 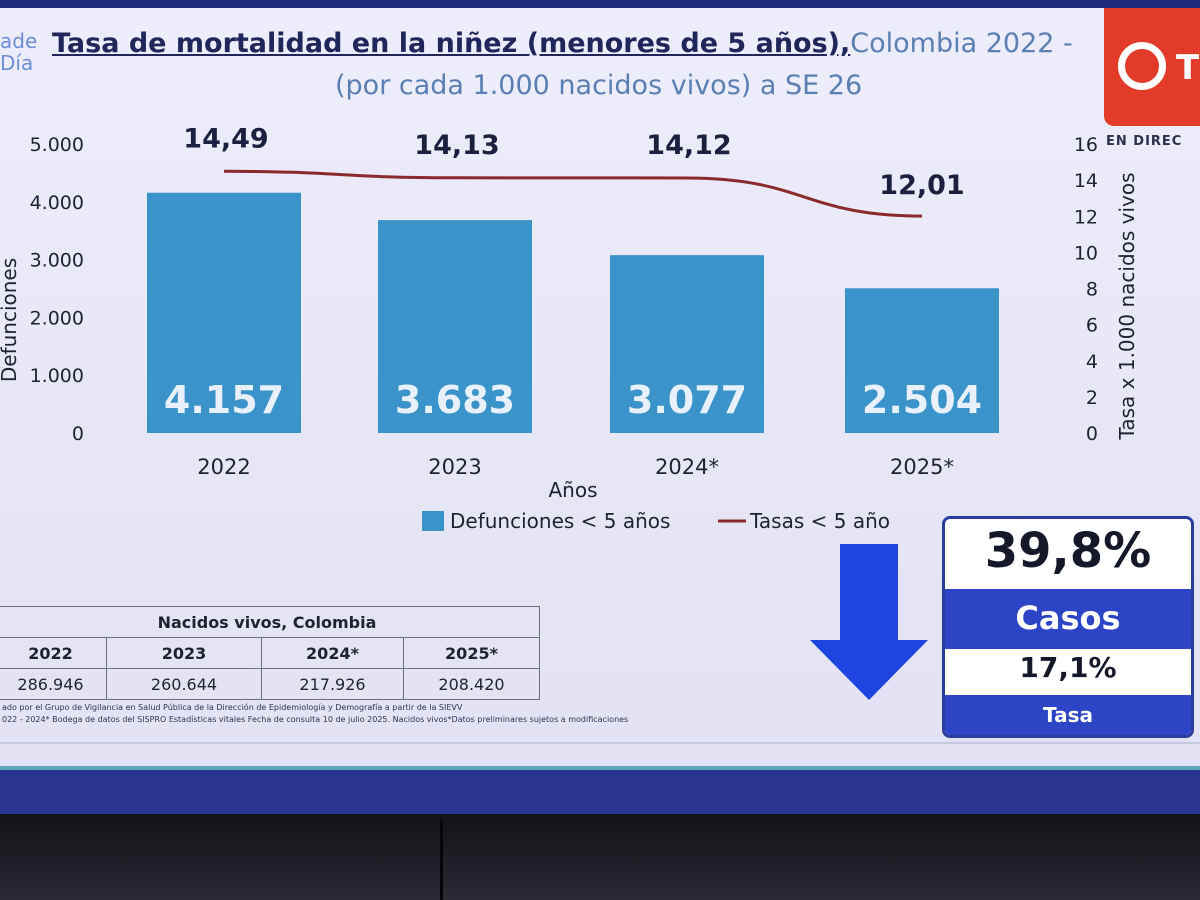 What do you see at coordinates (78, 434) in the screenshot?
I see `y-tick-label: 0` at bounding box center [78, 434].